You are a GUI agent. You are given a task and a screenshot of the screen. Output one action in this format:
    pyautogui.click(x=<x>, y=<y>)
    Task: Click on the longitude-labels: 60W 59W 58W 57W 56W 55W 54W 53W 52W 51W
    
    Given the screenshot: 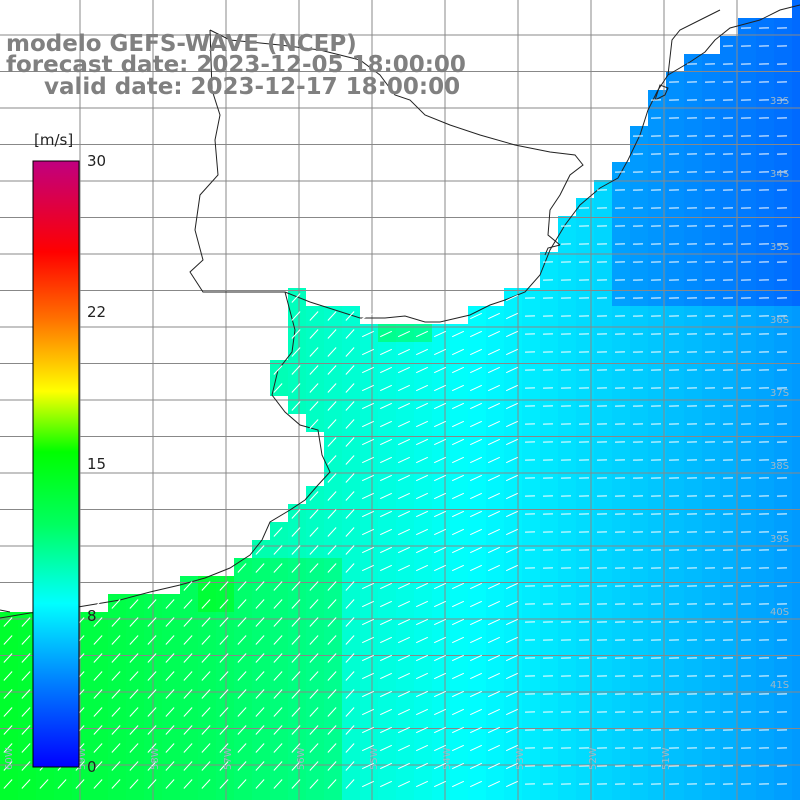 What is the action you would take?
    pyautogui.click(x=338, y=758)
    